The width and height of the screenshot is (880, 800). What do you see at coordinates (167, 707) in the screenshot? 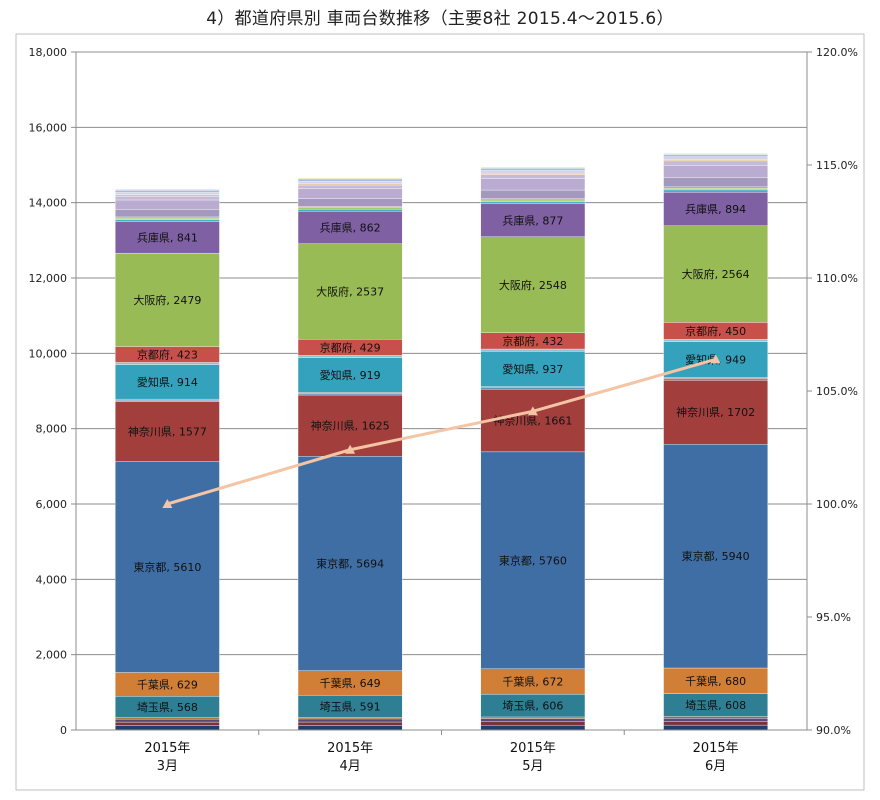
I see `data-label: 埼玉県, 568` at bounding box center [167, 707].